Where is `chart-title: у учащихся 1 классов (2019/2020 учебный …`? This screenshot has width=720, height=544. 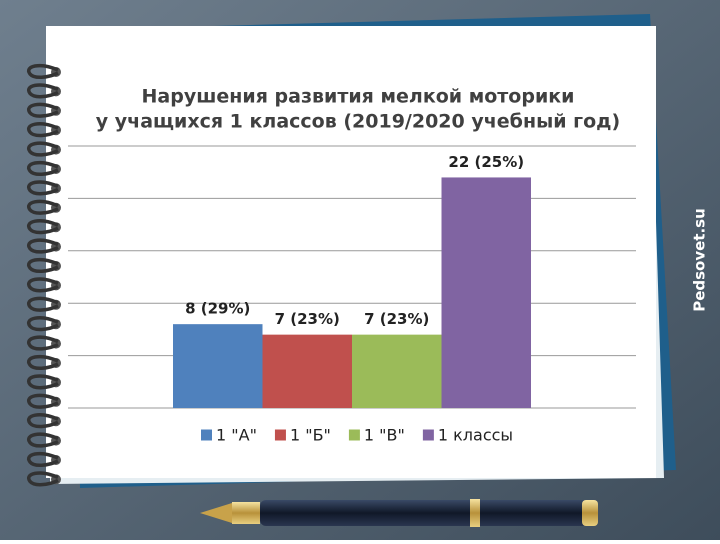
chart-title: у учащихся 1 классов (2019/2020 учебный … is located at coordinates (358, 122).